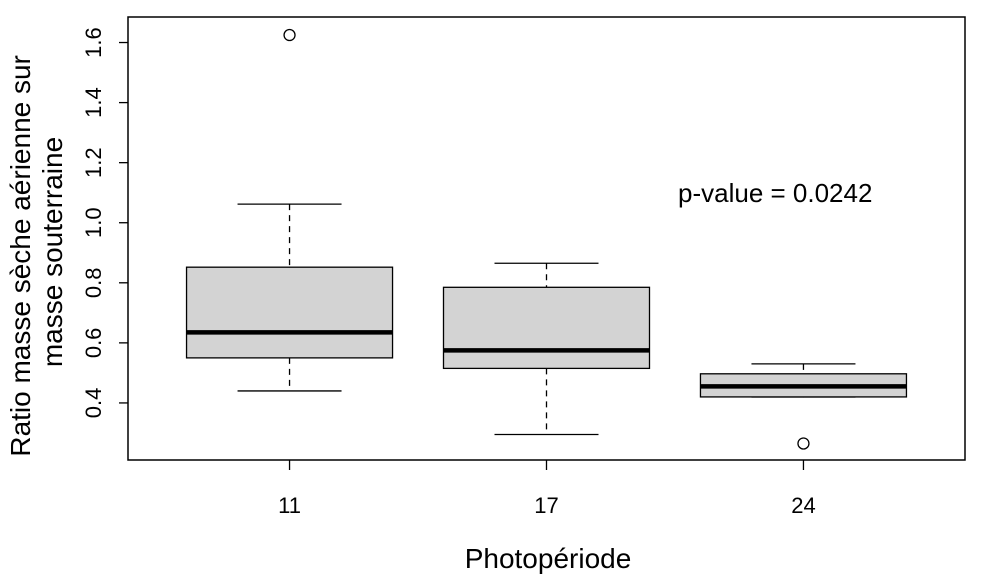 The height and width of the screenshot is (585, 982). Describe the element at coordinates (52, 252) in the screenshot. I see `y-axis-title-line-2: masse souterraine` at that location.